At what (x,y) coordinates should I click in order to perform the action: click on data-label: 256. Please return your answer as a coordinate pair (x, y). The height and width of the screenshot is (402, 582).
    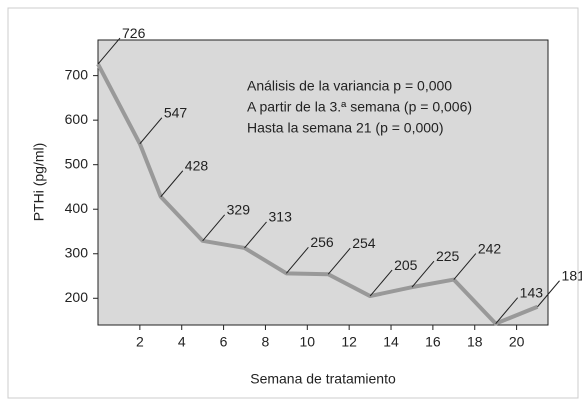
    Looking at the image, I should click on (322, 242).